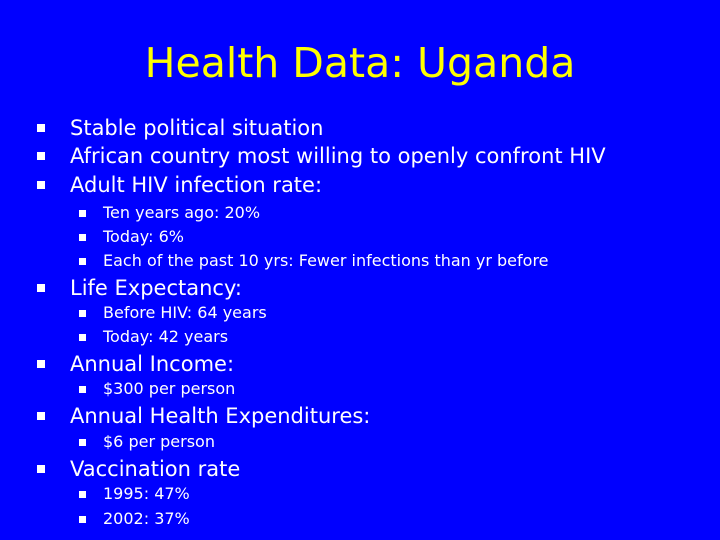  Describe the element at coordinates (143, 236) in the screenshot. I see `sub-bullet-text: Today: 6%` at that location.